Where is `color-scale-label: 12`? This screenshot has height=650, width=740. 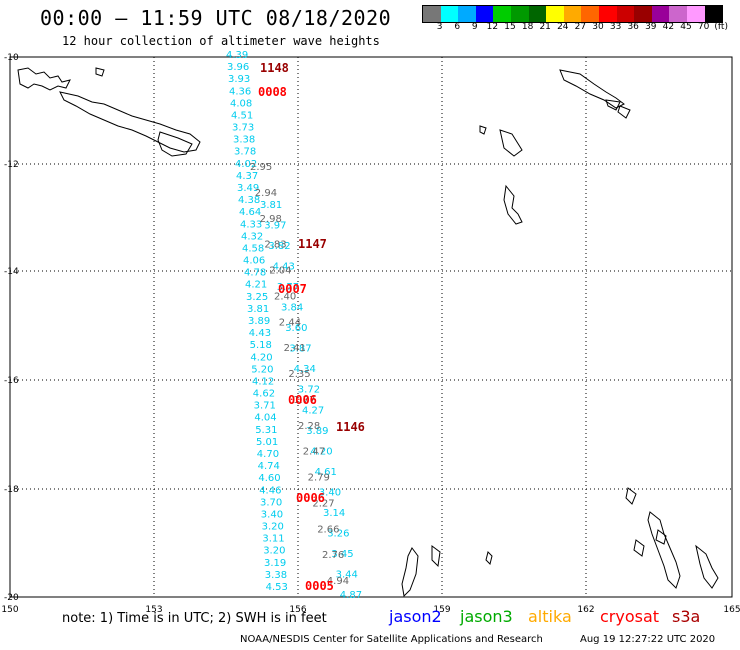
color-scale-label: 12 is located at coordinates (492, 27).